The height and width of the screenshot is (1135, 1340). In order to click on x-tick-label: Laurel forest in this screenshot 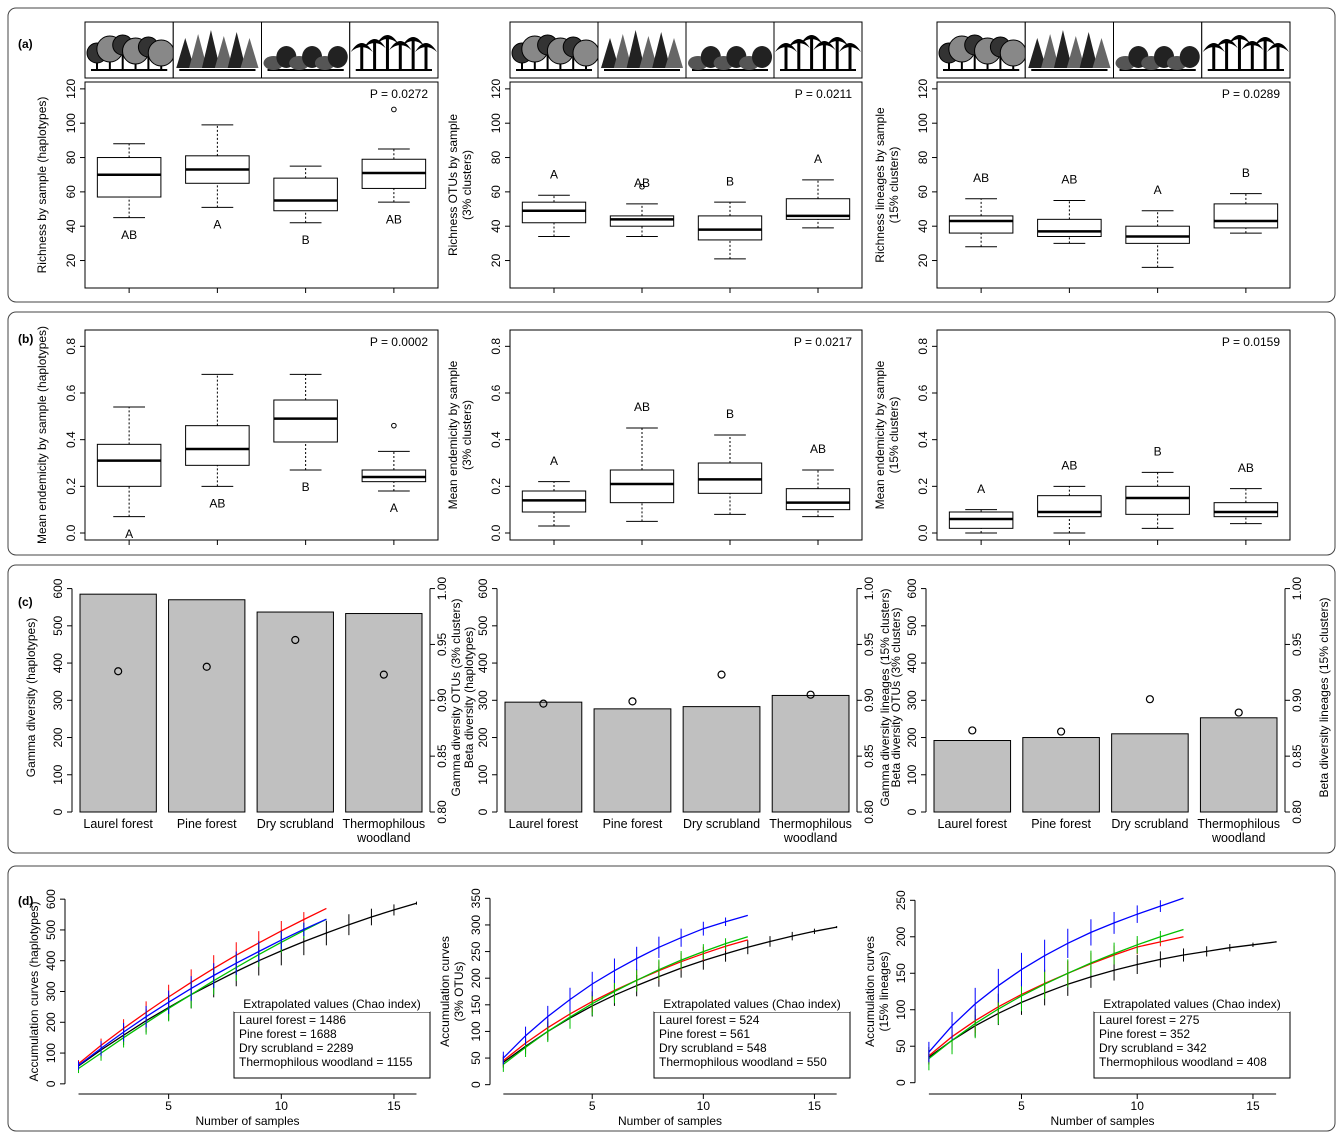, I will do `click(118, 824)`.